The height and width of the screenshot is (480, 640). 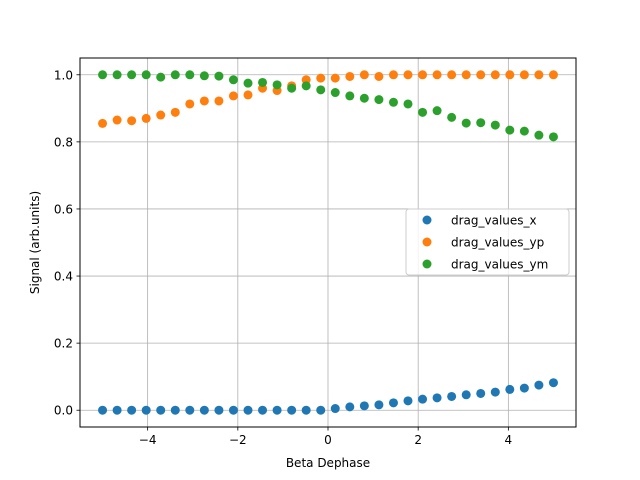 I want to click on x-tick-label: −4, so click(x=148, y=440).